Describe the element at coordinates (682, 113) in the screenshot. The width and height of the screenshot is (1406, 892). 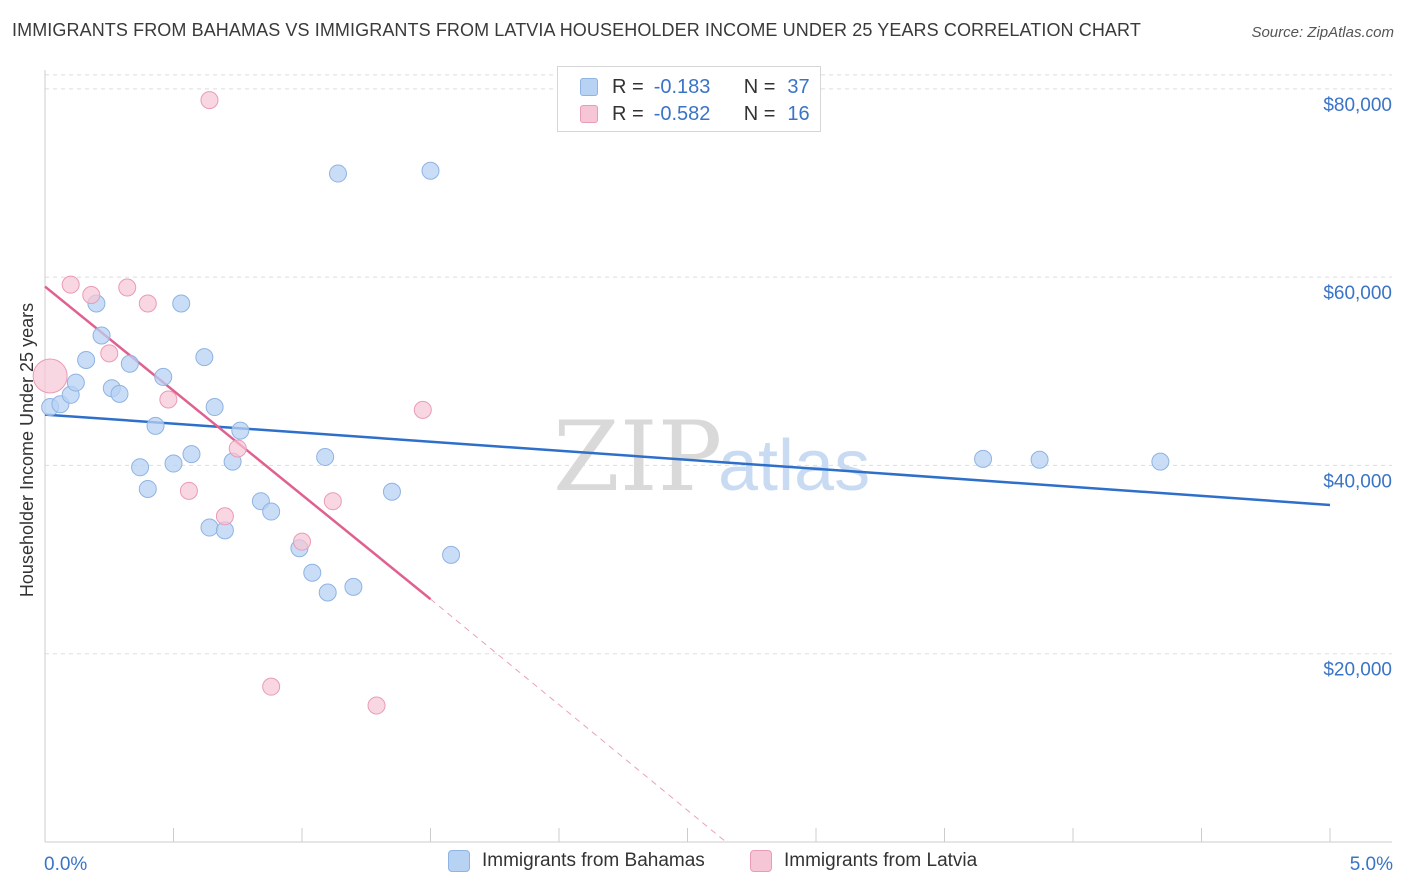
I see `legend-r-value: -0.582` at that location.